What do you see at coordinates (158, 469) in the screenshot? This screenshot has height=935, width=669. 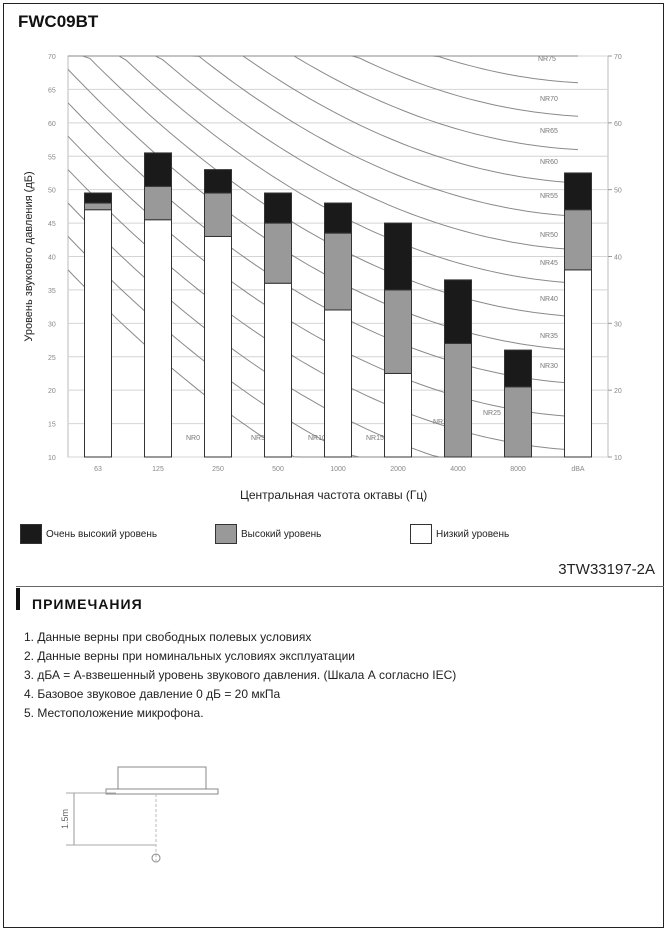 I see `x-tick-label: 125` at bounding box center [158, 469].